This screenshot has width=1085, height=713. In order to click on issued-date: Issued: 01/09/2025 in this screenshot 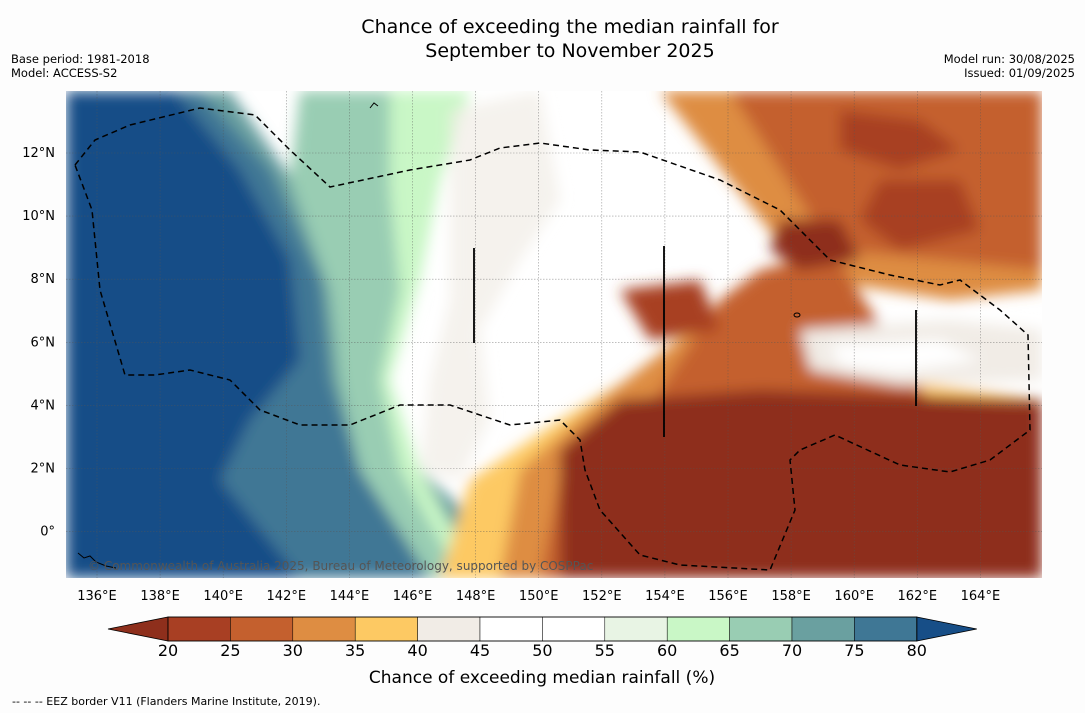, I will do `click(1019, 73)`.